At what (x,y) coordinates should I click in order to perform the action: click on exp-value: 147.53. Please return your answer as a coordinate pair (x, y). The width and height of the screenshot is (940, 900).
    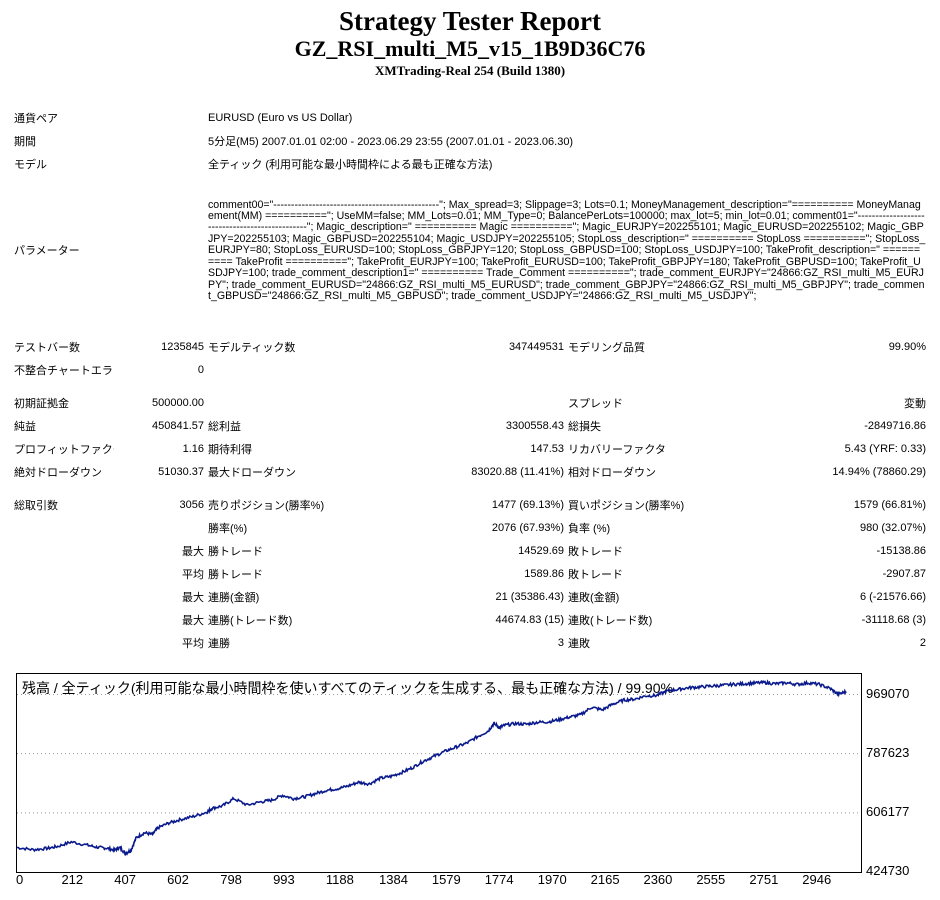
    Looking at the image, I should click on (547, 448).